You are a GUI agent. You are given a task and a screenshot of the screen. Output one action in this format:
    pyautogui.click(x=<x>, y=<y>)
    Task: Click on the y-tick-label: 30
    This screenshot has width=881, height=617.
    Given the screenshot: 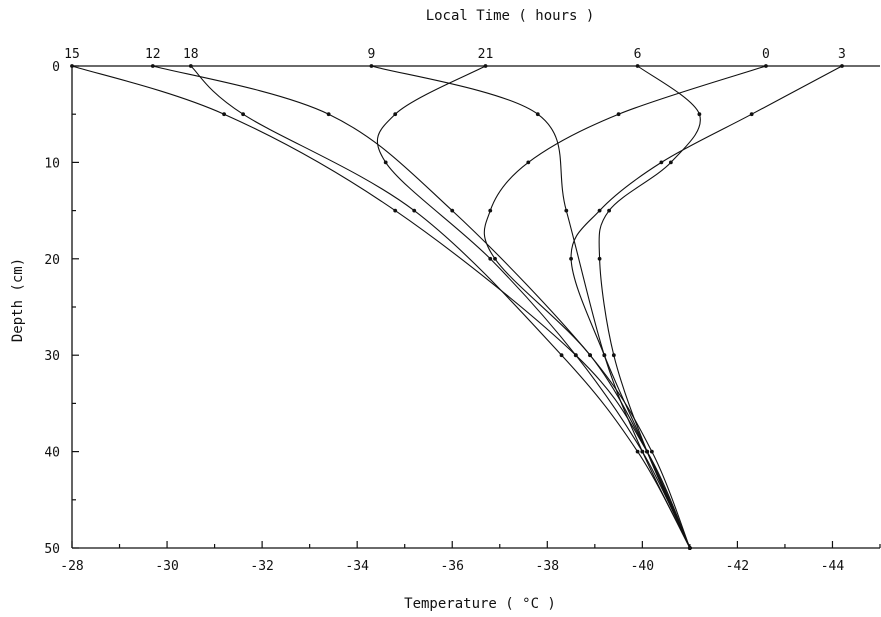 What is the action you would take?
    pyautogui.click(x=52, y=356)
    